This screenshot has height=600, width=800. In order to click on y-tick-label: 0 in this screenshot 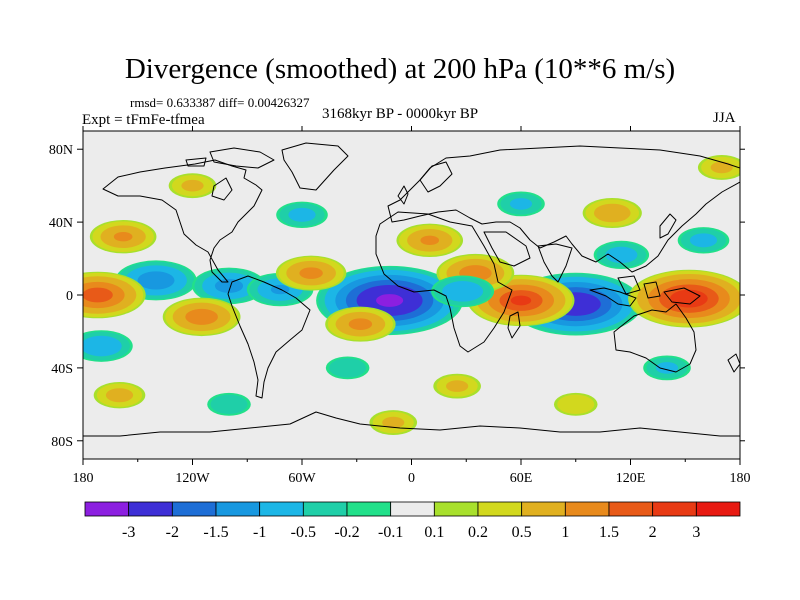, I will do `click(69, 296)`.